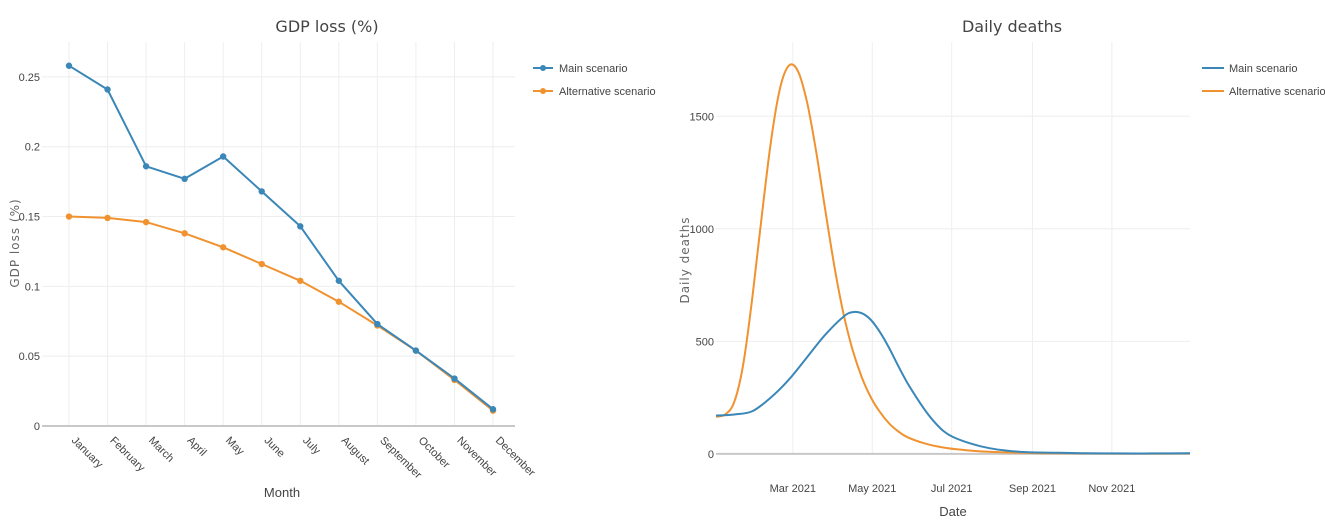 The image size is (1325, 523). What do you see at coordinates (32, 287) in the screenshot?
I see `gdp-y-tick-label: 0.1` at bounding box center [32, 287].